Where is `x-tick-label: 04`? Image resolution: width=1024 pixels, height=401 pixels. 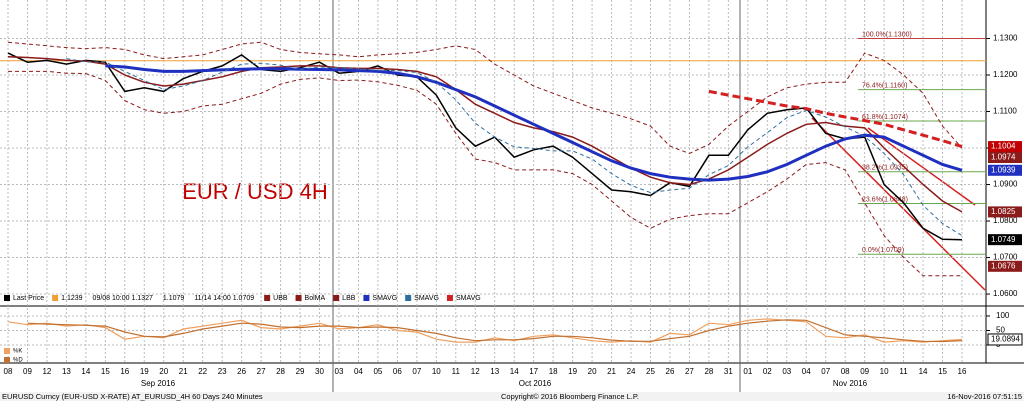
x-tick-label: 04 is located at coordinates (806, 371).